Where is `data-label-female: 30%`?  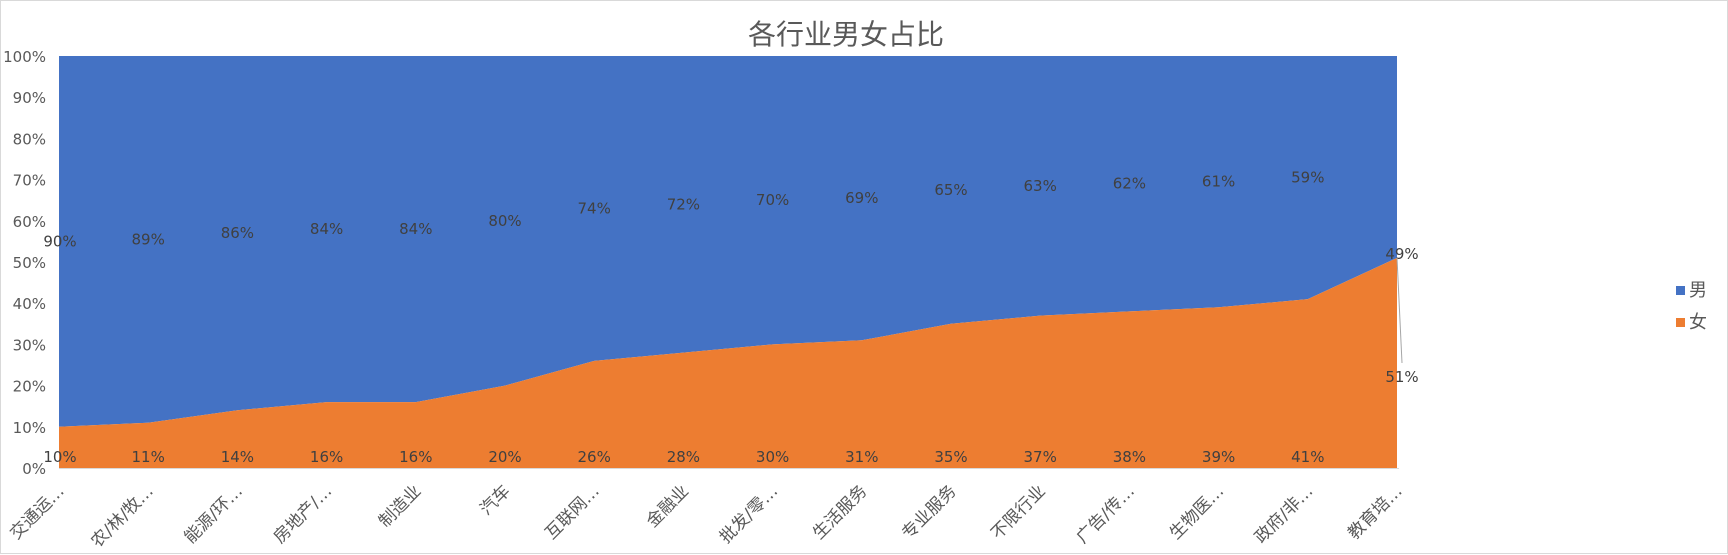
data-label-female: 30% is located at coordinates (772, 457).